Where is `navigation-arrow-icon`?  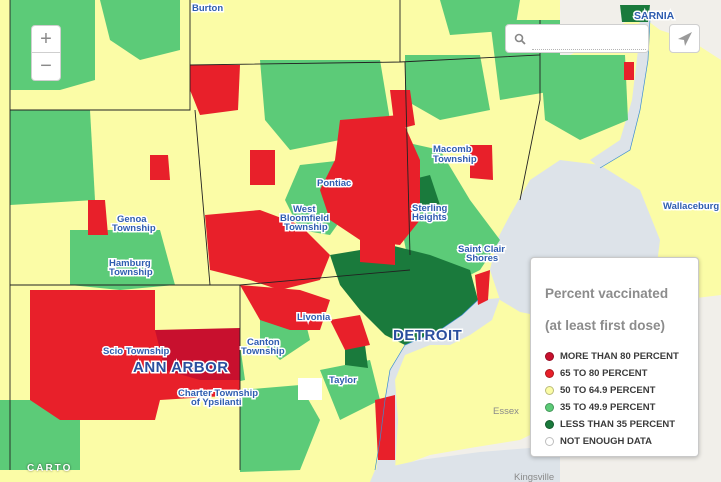
navigation-arrow-icon is located at coordinates (685, 39).